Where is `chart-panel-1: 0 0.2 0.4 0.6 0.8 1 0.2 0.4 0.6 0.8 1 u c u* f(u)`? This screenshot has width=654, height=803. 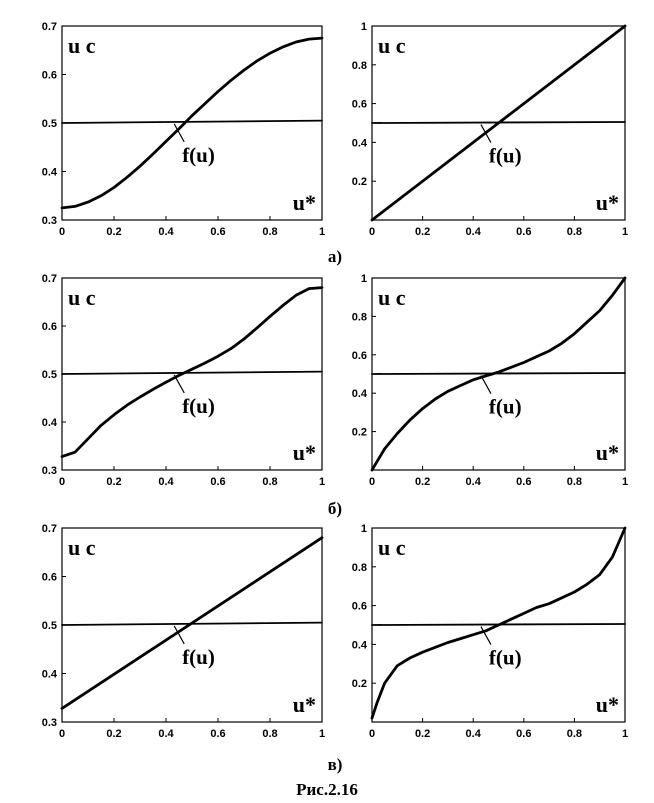 chart-panel-1: 0 0.2 0.4 0.6 0.8 1 0.2 0.4 0.6 0.8 1 u c u* f(u) is located at coordinates (490, 129).